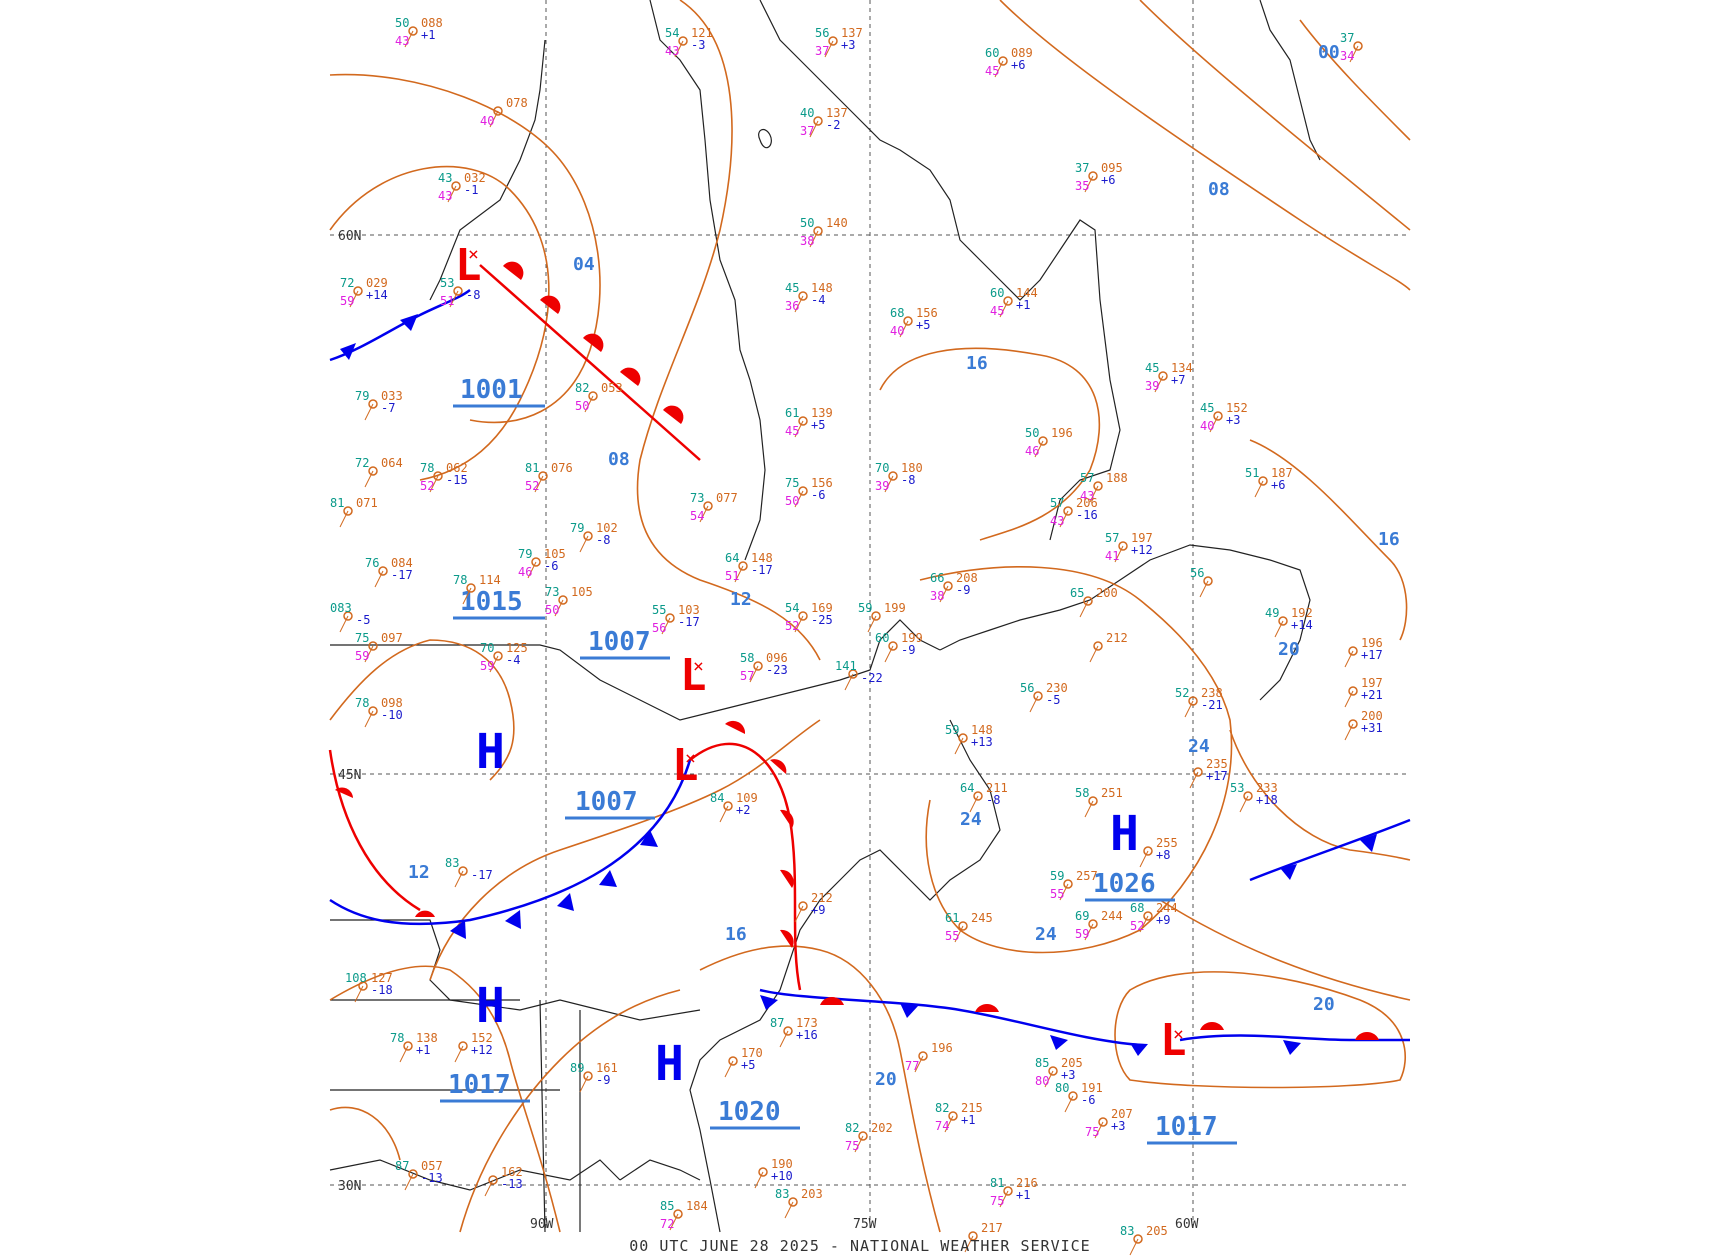  I want to click on station-dewpoint: 37, so click(822, 51).